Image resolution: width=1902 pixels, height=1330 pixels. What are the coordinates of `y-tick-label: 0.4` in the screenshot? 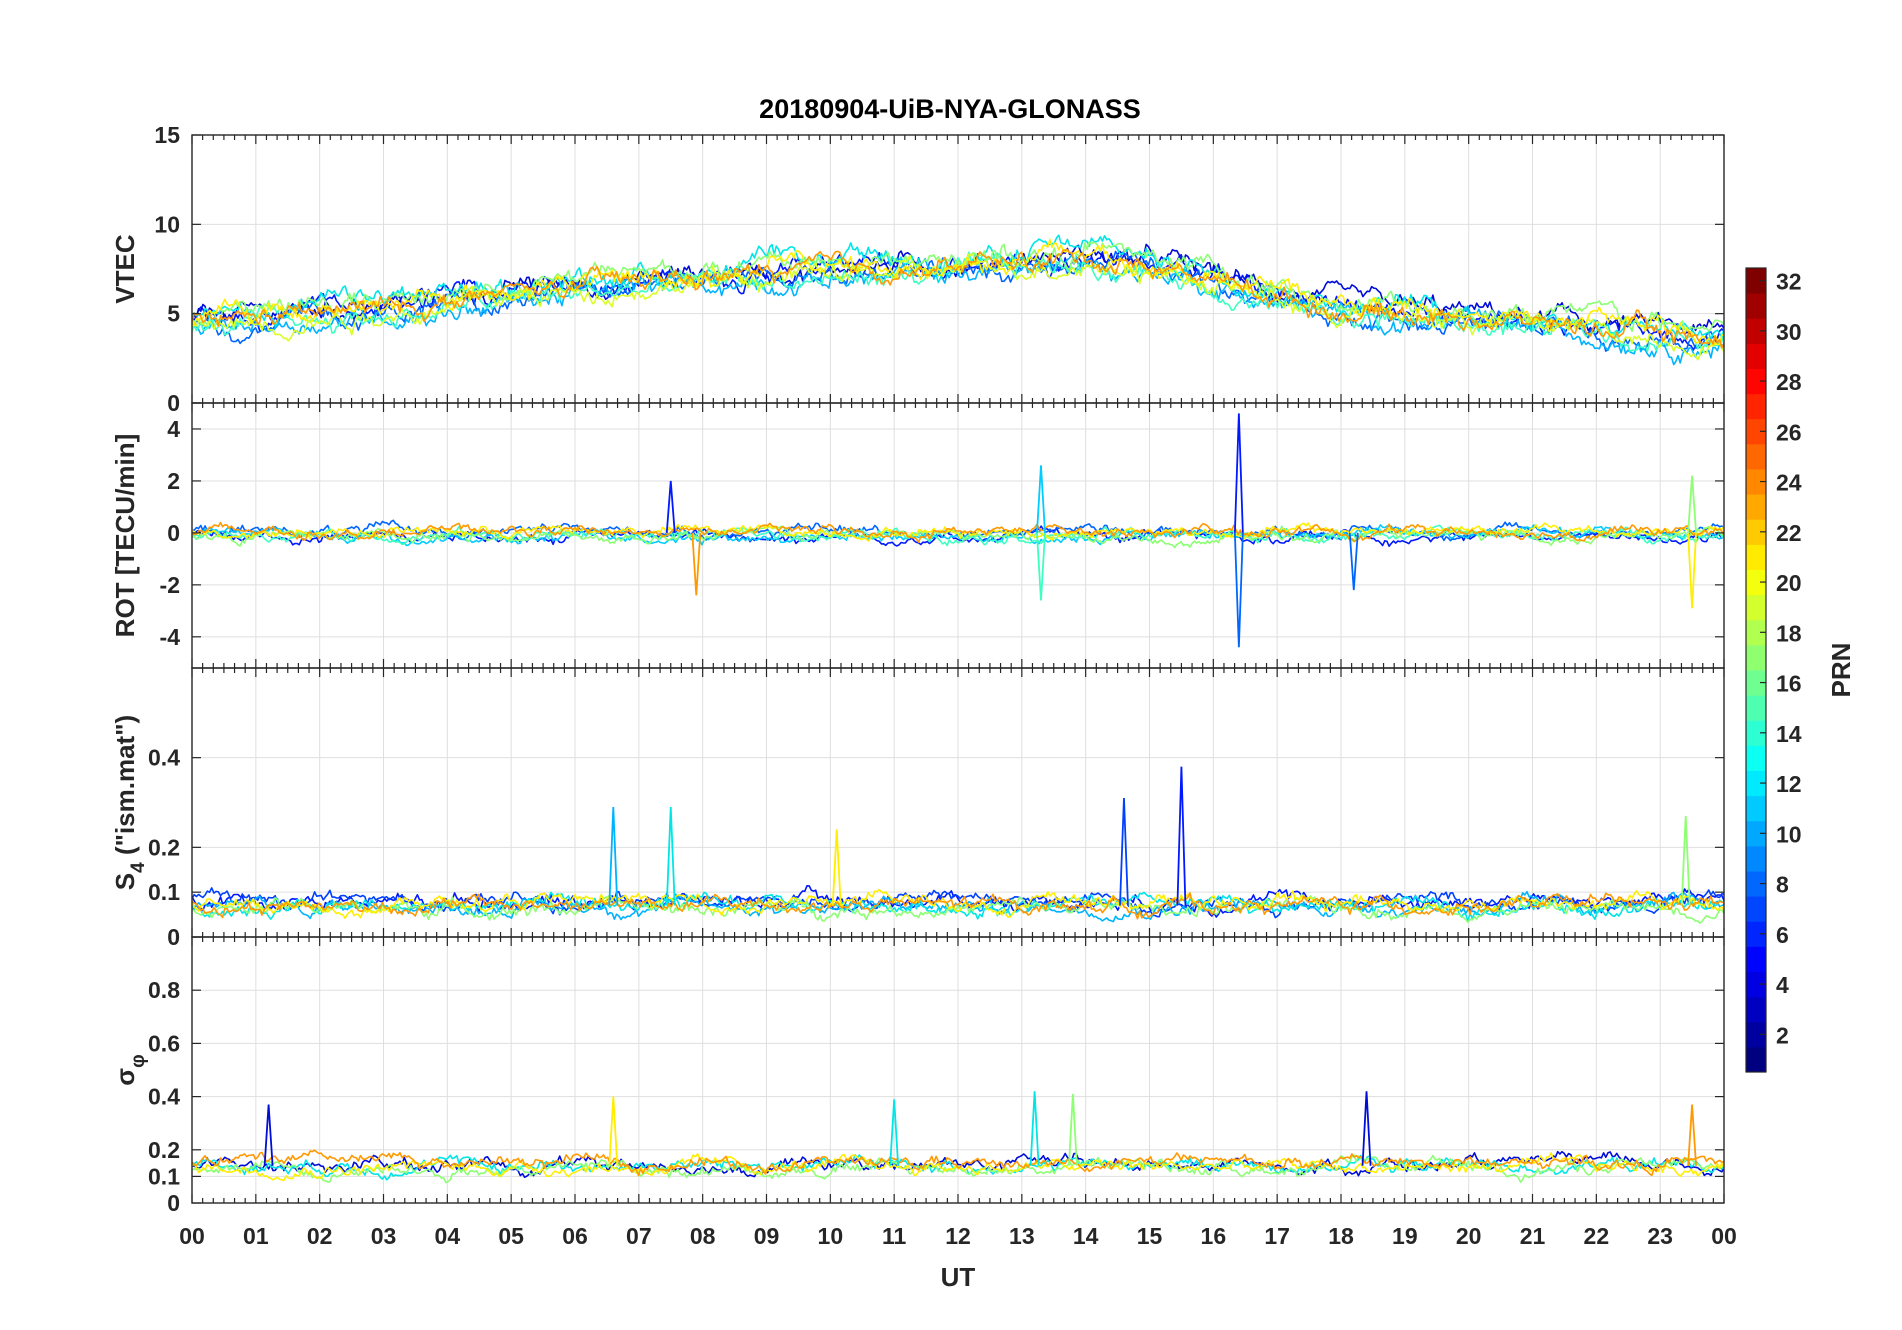 It's located at (164, 1097).